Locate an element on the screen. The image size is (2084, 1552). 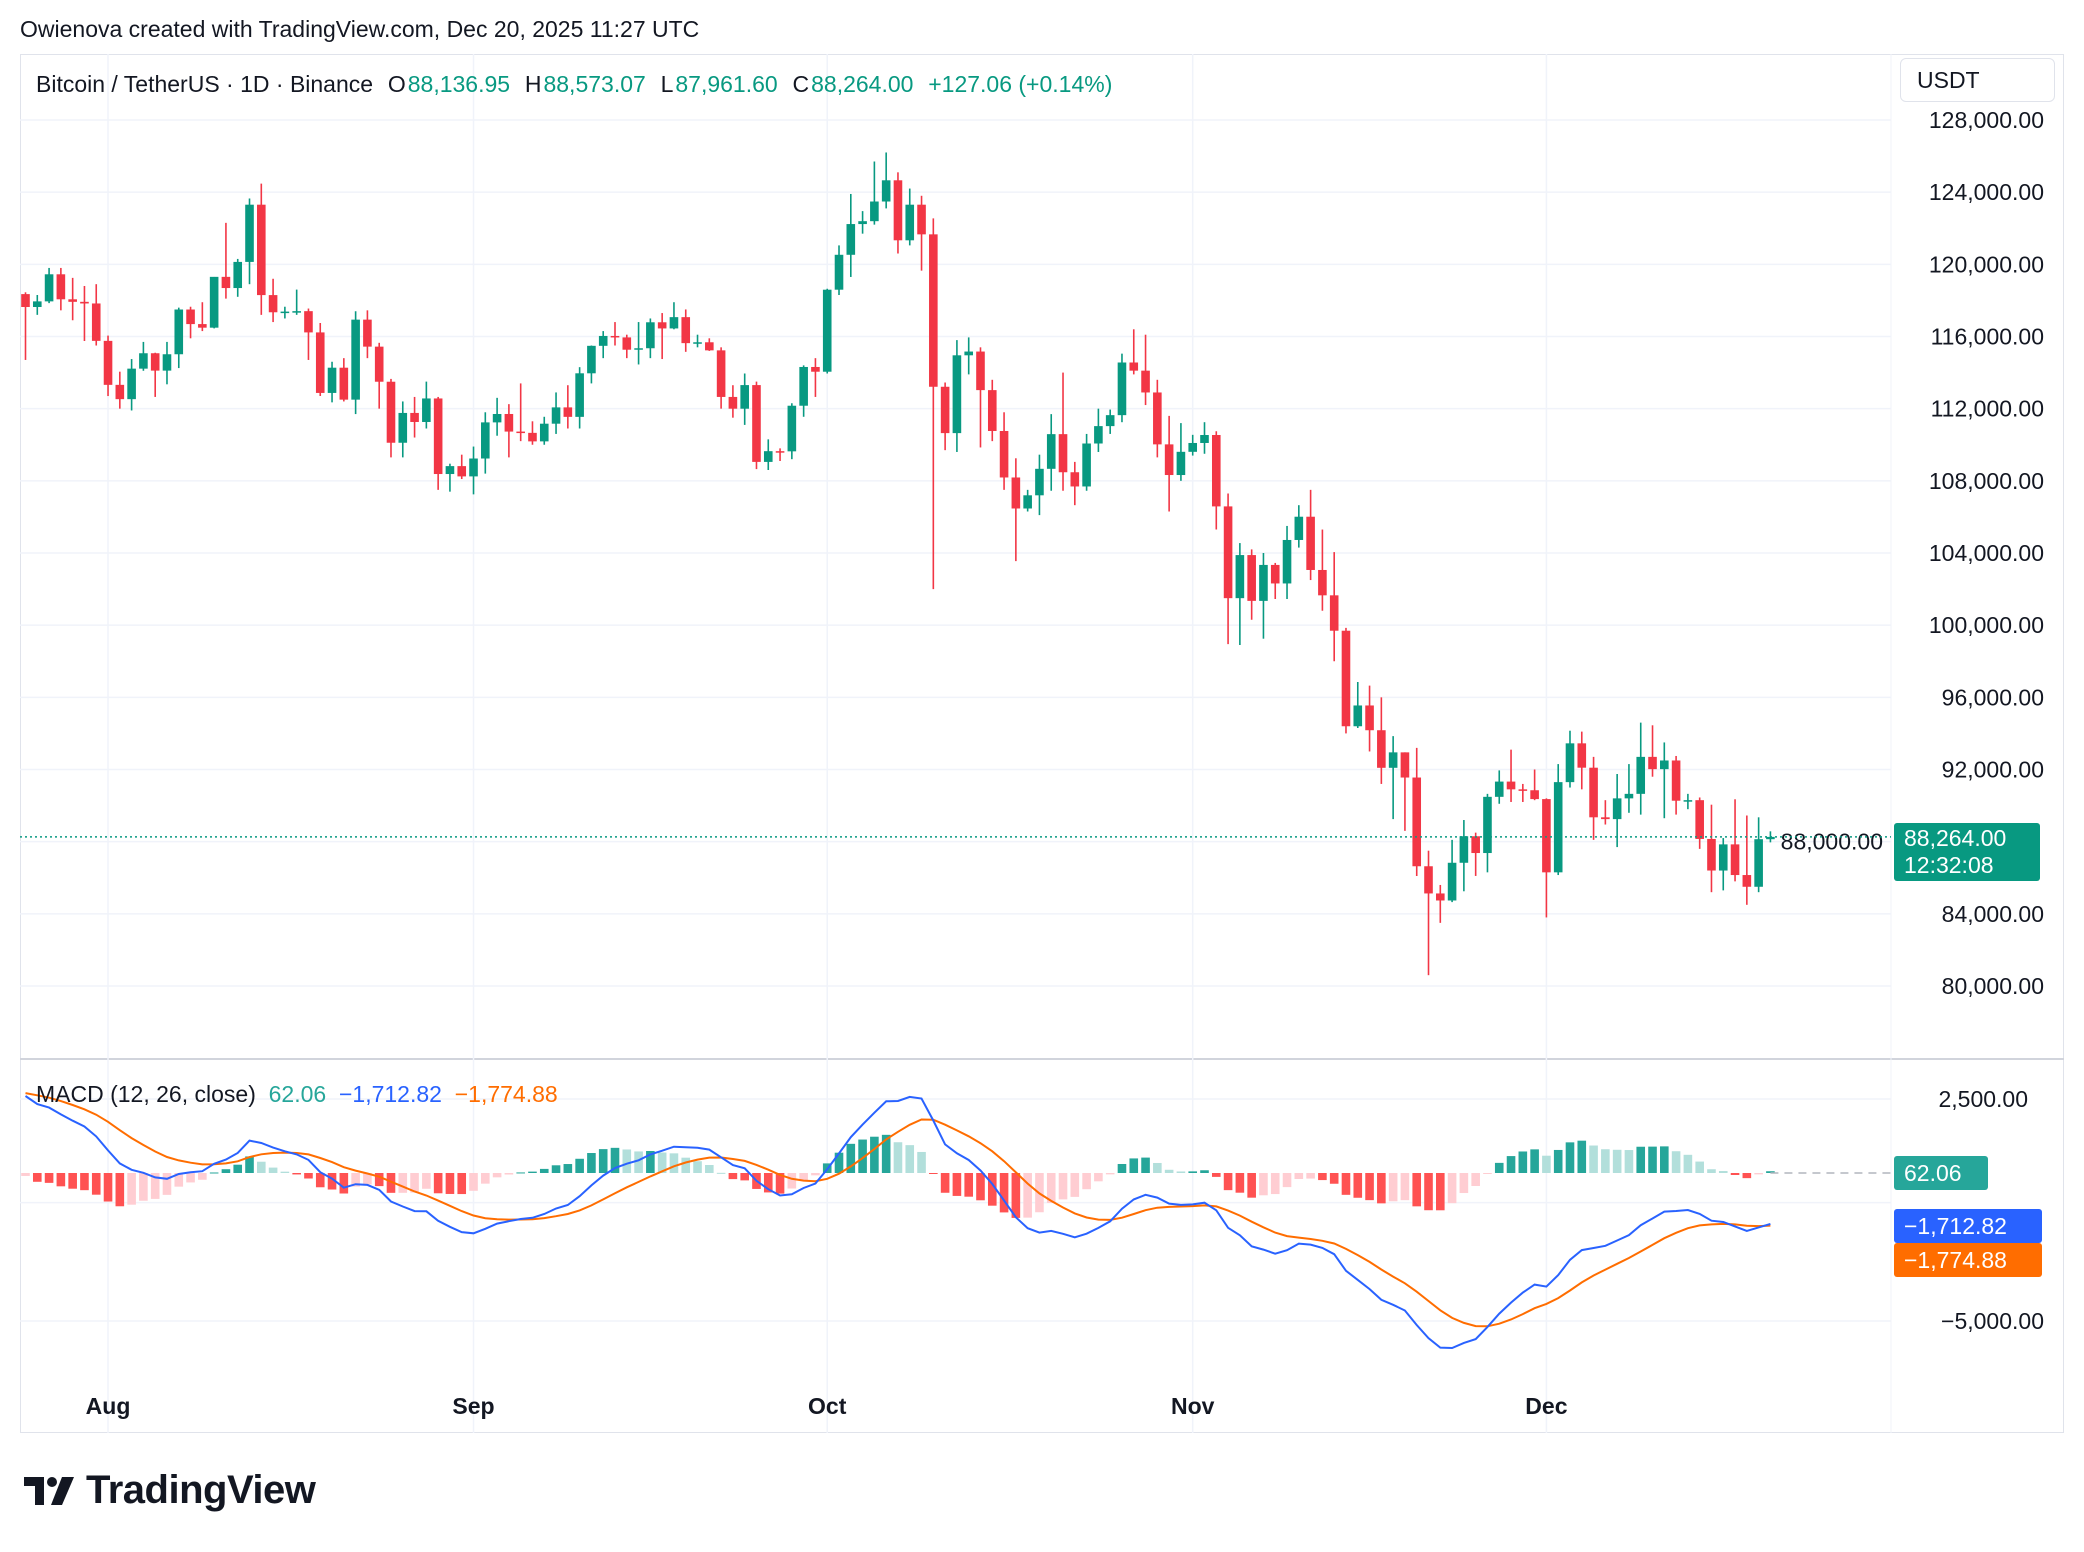
symbol-title: Bitcoin / TetherUS · 1D · Binance is located at coordinates (205, 84).